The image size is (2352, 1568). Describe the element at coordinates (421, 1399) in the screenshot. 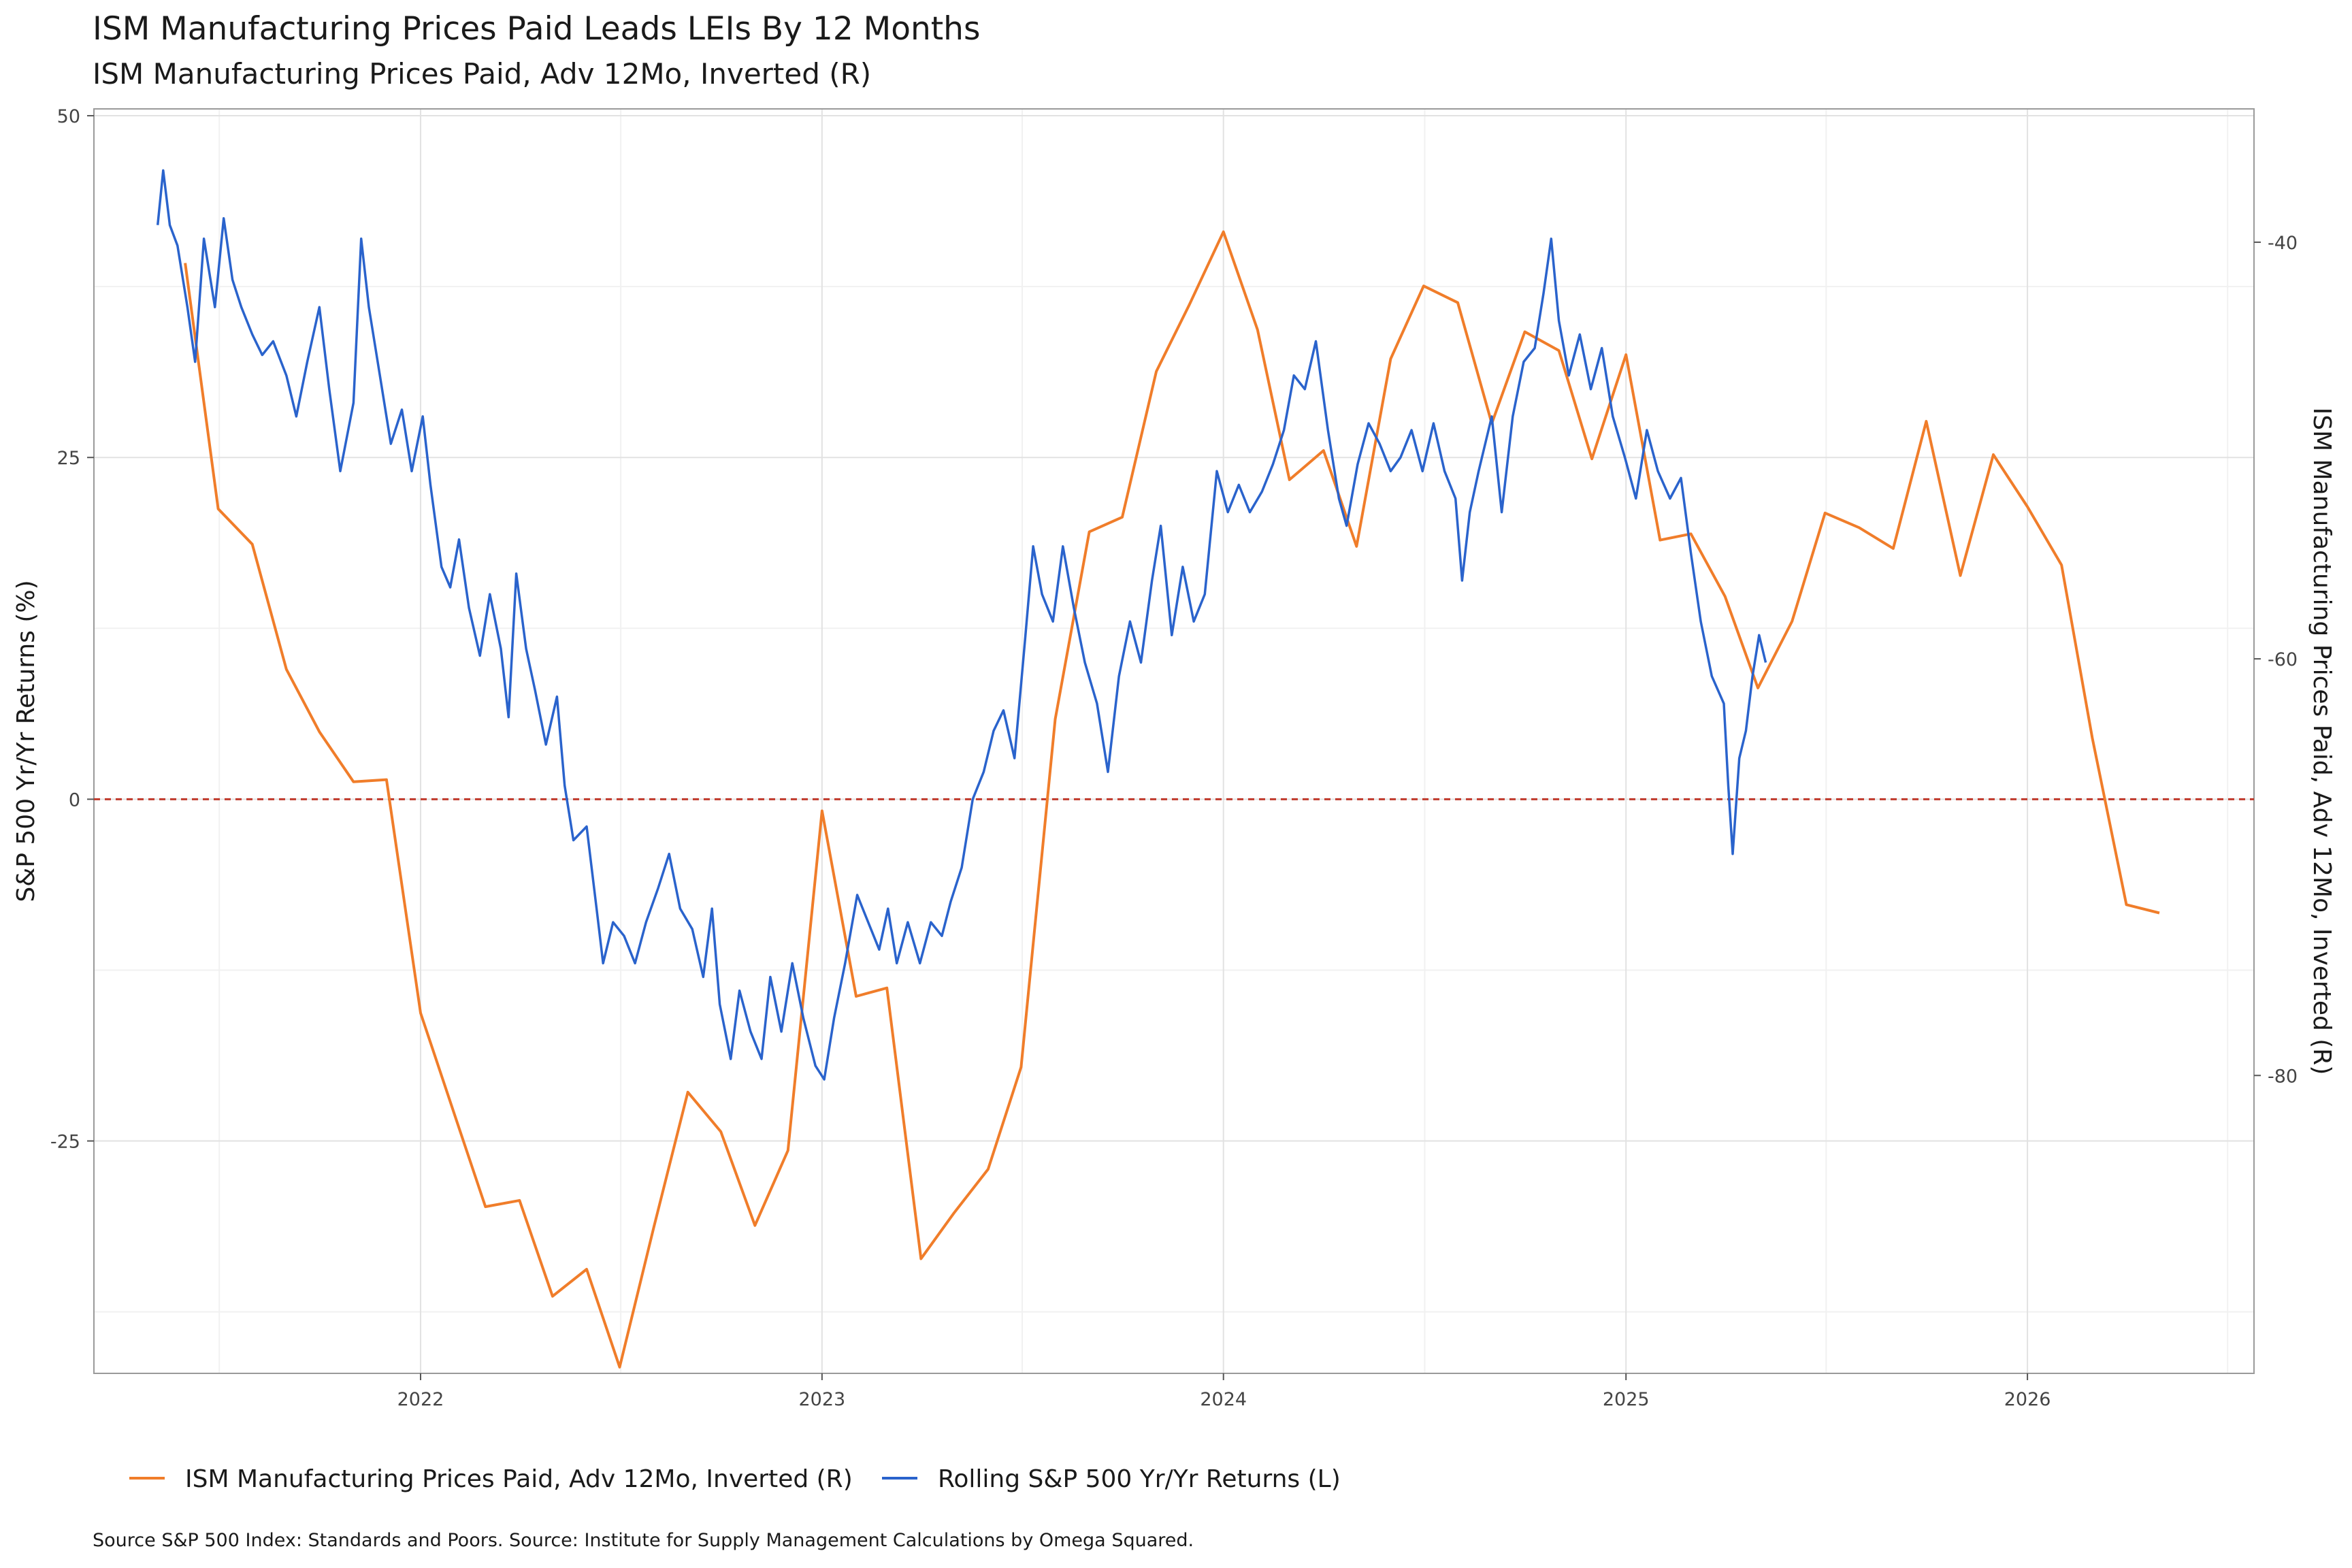

I see `x-tick-label: 2022` at that location.